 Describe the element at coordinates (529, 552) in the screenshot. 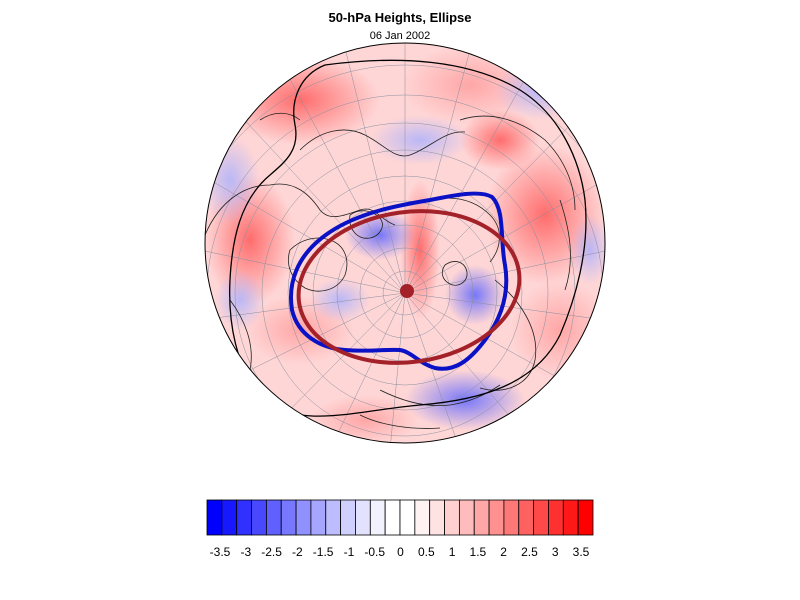

I see `colorbar-tick-label: 2.5` at that location.